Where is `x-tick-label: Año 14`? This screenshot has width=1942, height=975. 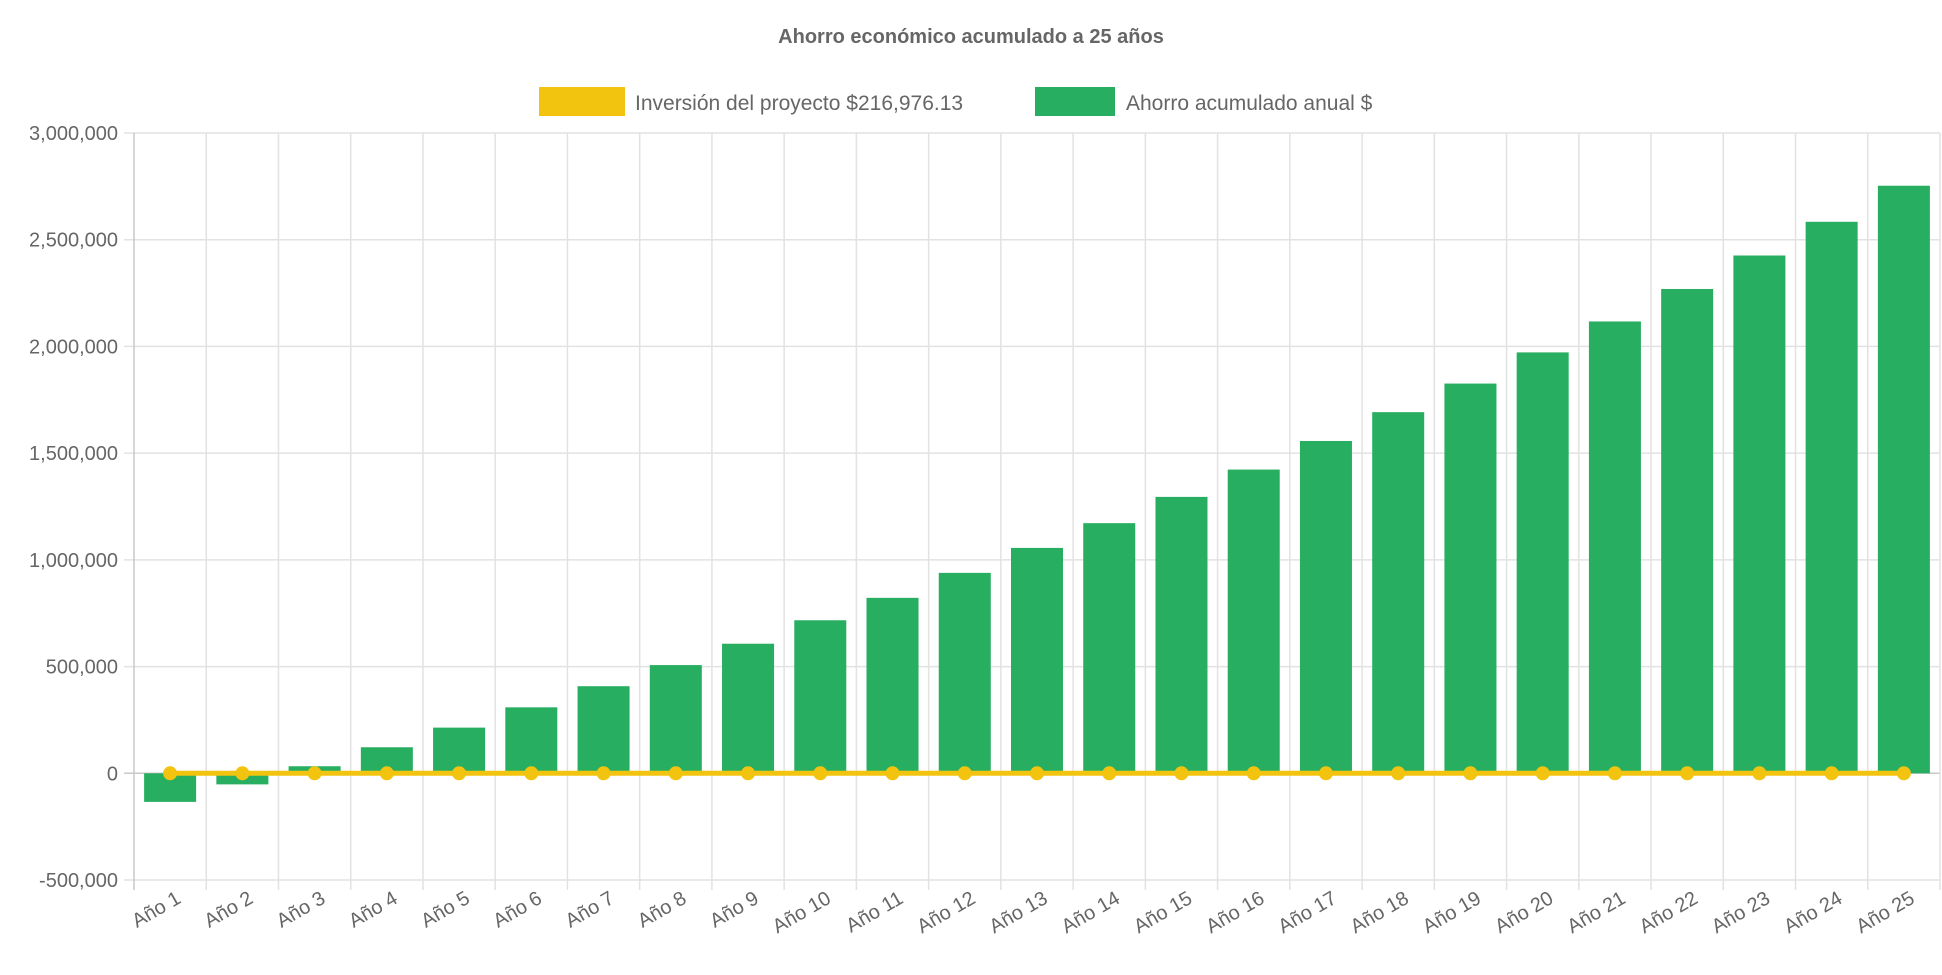 x-tick-label: Año 14 is located at coordinates (1091, 912).